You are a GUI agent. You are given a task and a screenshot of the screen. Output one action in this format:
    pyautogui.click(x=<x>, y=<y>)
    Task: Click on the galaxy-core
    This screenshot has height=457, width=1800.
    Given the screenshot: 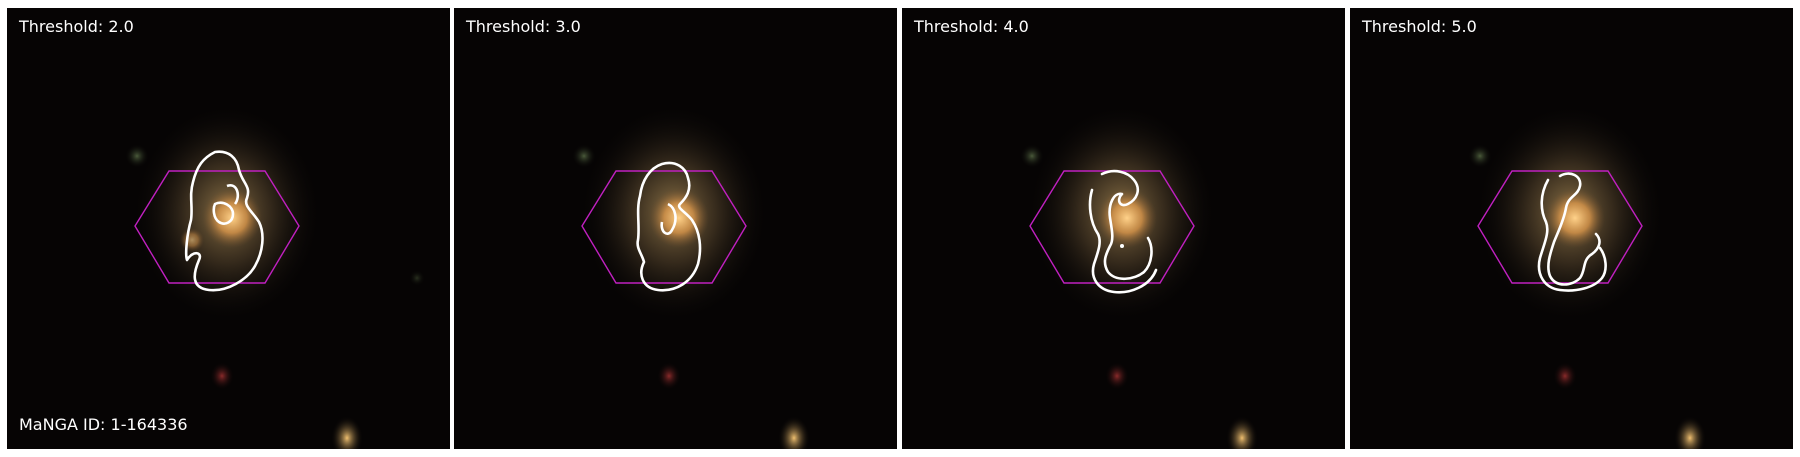 What is the action you would take?
    pyautogui.click(x=1575, y=218)
    